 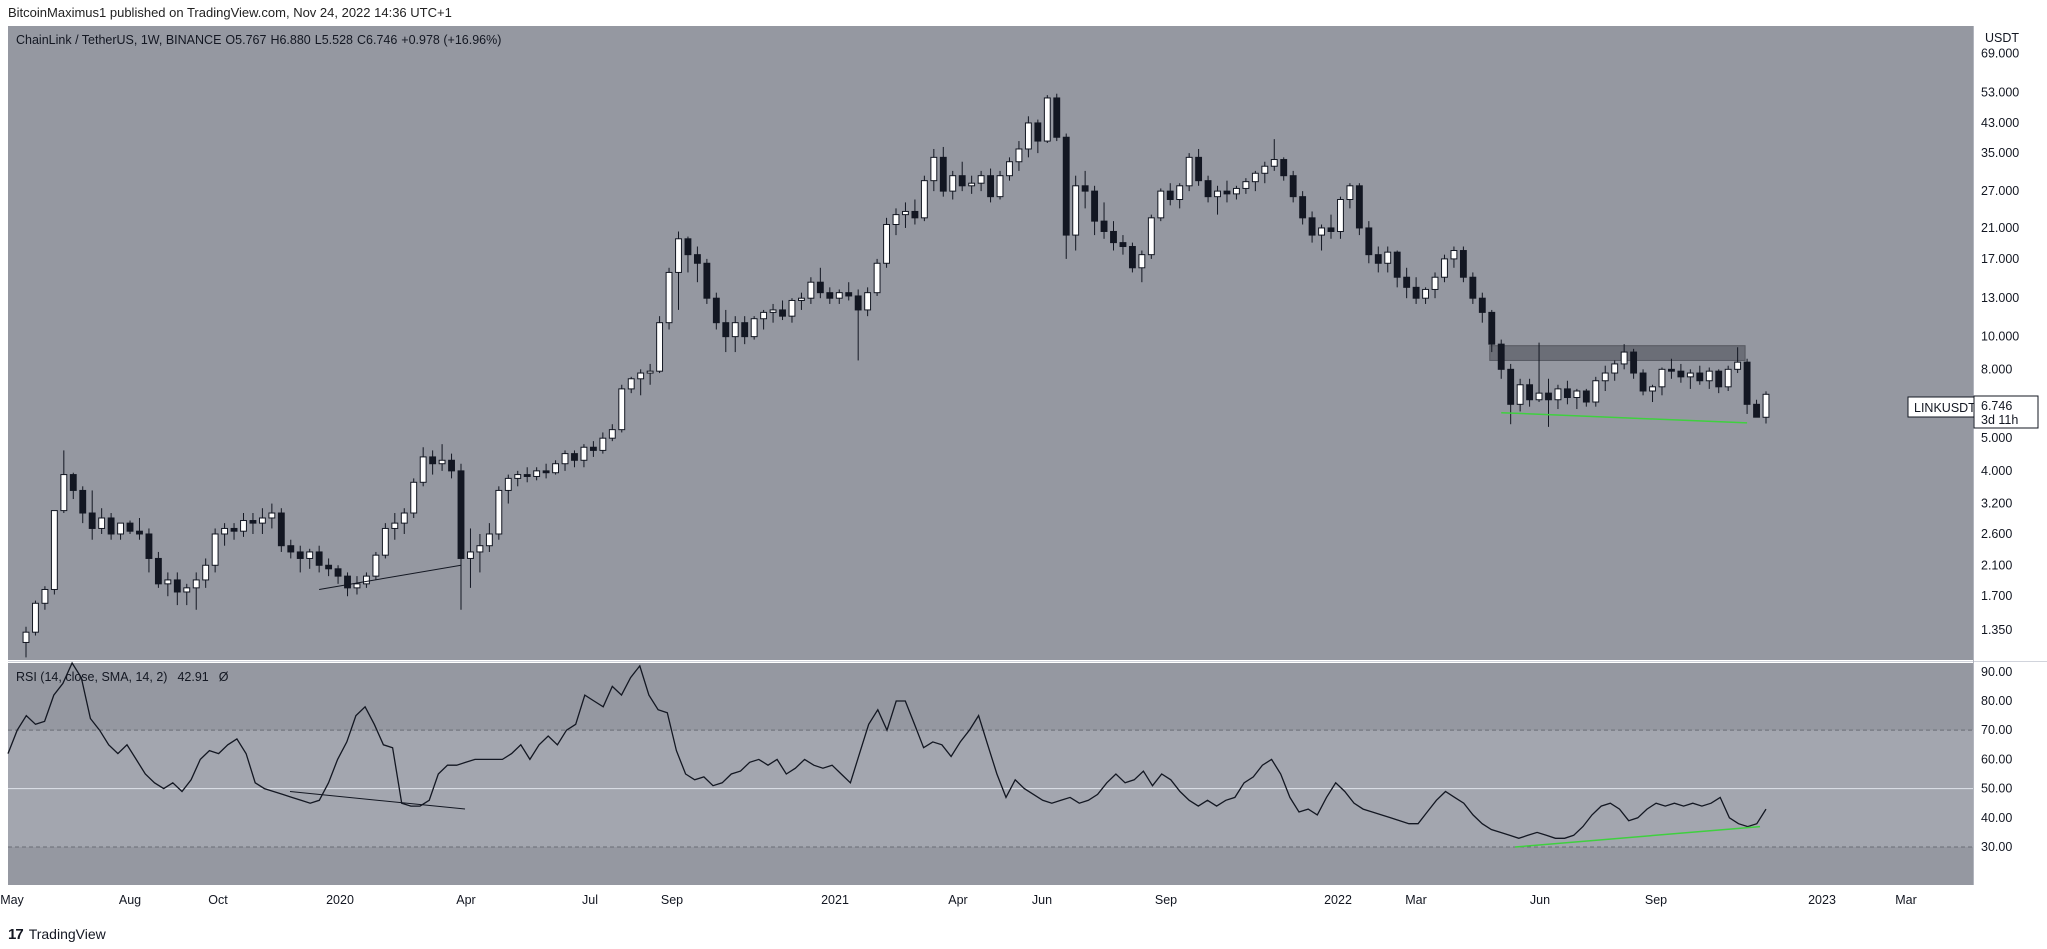 What do you see at coordinates (1996, 759) in the screenshot?
I see `rsi-axis: 90.00 80.00 70.00 60.00 50.00 40.00 30.00` at bounding box center [1996, 759].